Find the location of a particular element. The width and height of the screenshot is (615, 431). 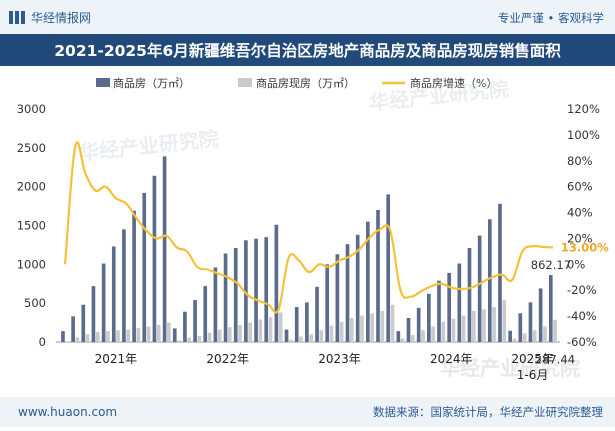

y-right-tick-label: 100% is located at coordinates (583, 135).